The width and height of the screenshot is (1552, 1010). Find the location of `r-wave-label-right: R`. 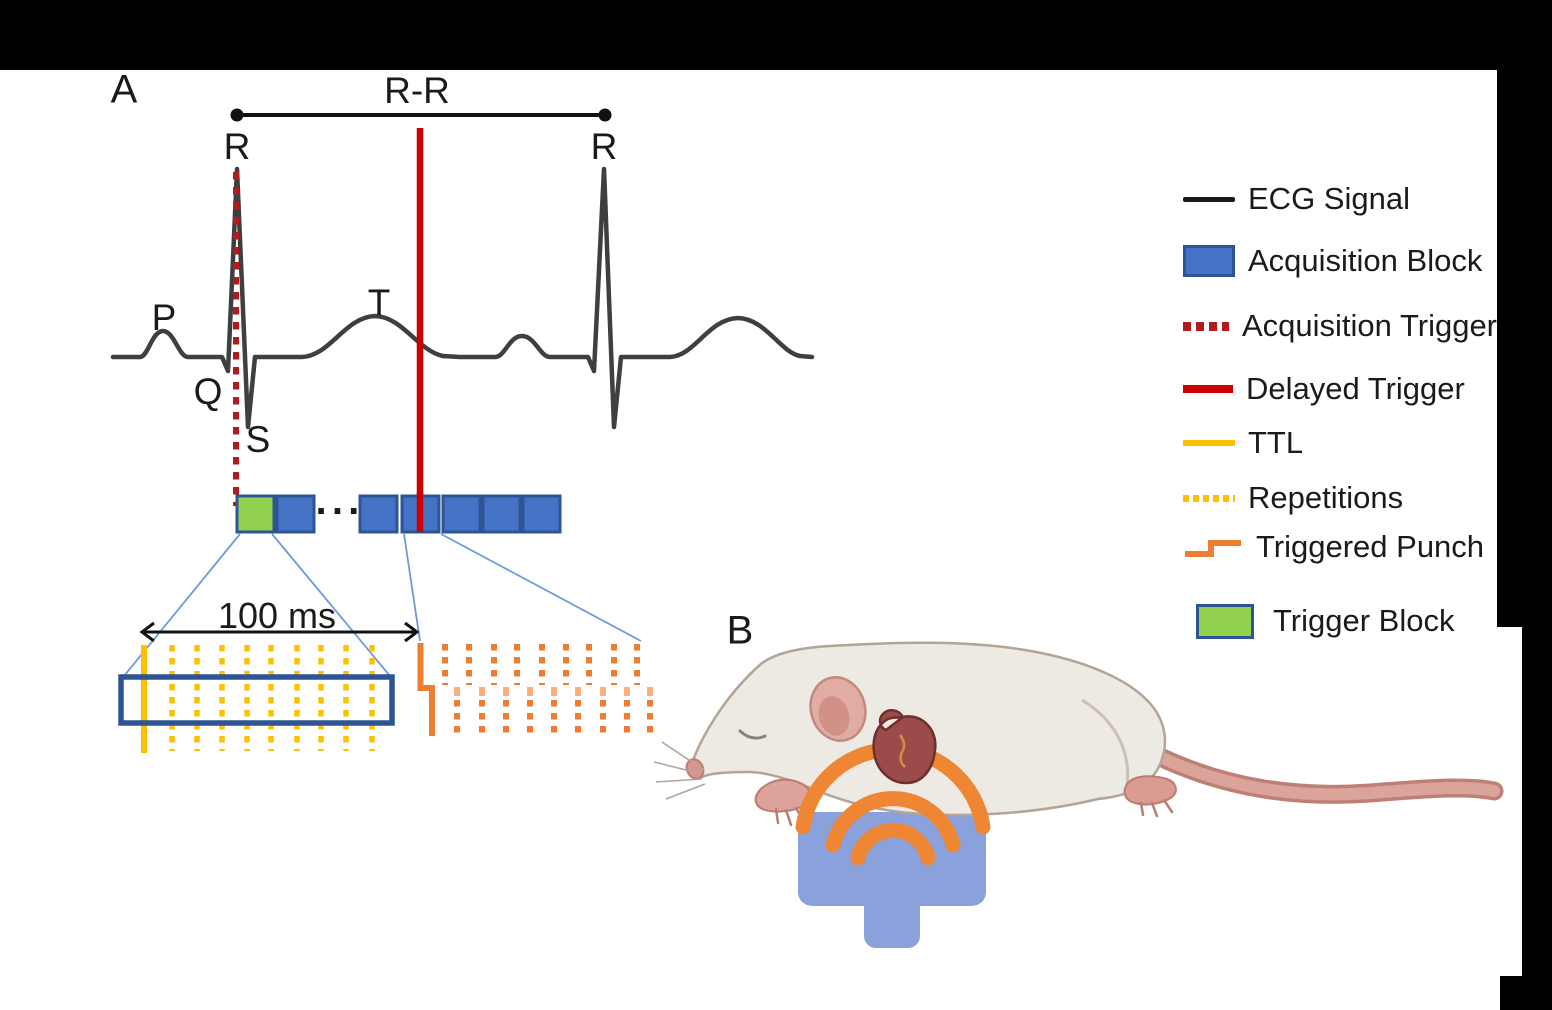

r-wave-label-right: R is located at coordinates (604, 146).